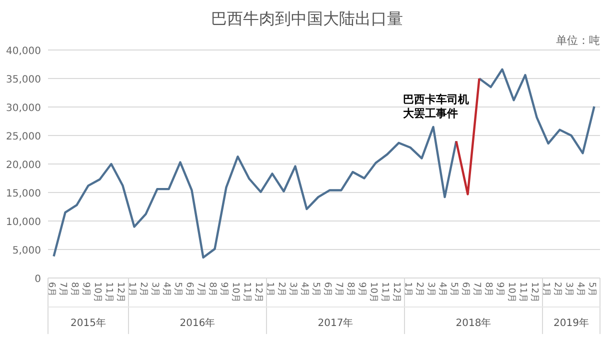 The width and height of the screenshot is (614, 337). Describe the element at coordinates (307, 18) in the screenshot. I see `title: 巴西牛肉到中国大陆出口量` at that location.